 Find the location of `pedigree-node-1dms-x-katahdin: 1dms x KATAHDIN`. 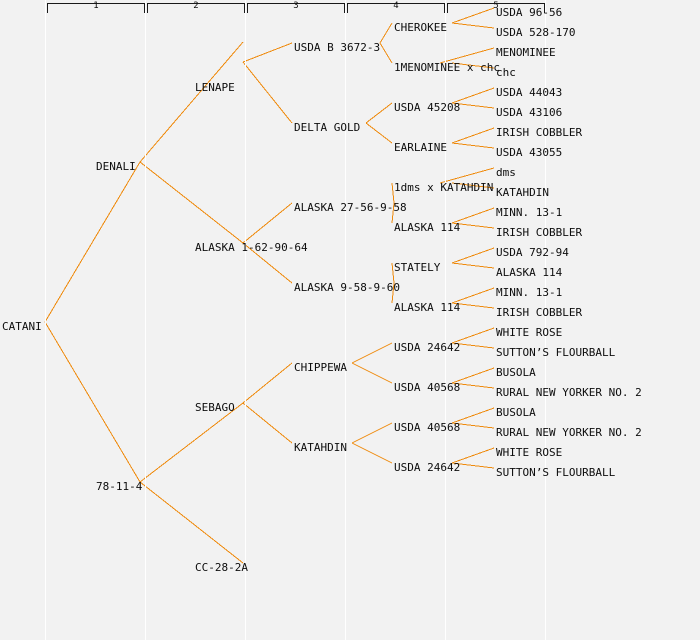

pedigree-node-1dms-x-katahdin: 1dms x KATAHDIN is located at coordinates (444, 187).